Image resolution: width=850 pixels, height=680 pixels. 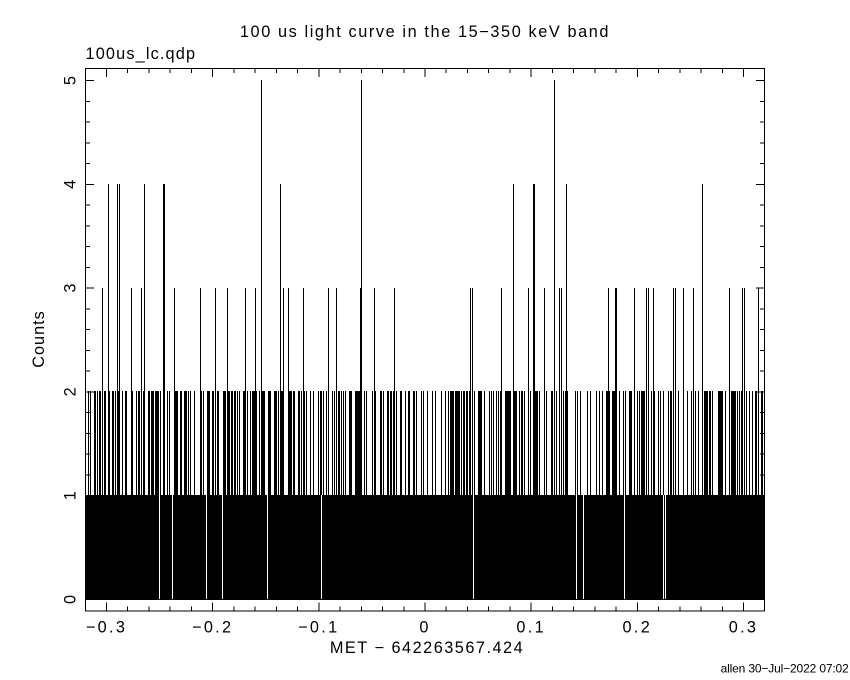 I want to click on svg-text: 5, so click(x=71, y=80).